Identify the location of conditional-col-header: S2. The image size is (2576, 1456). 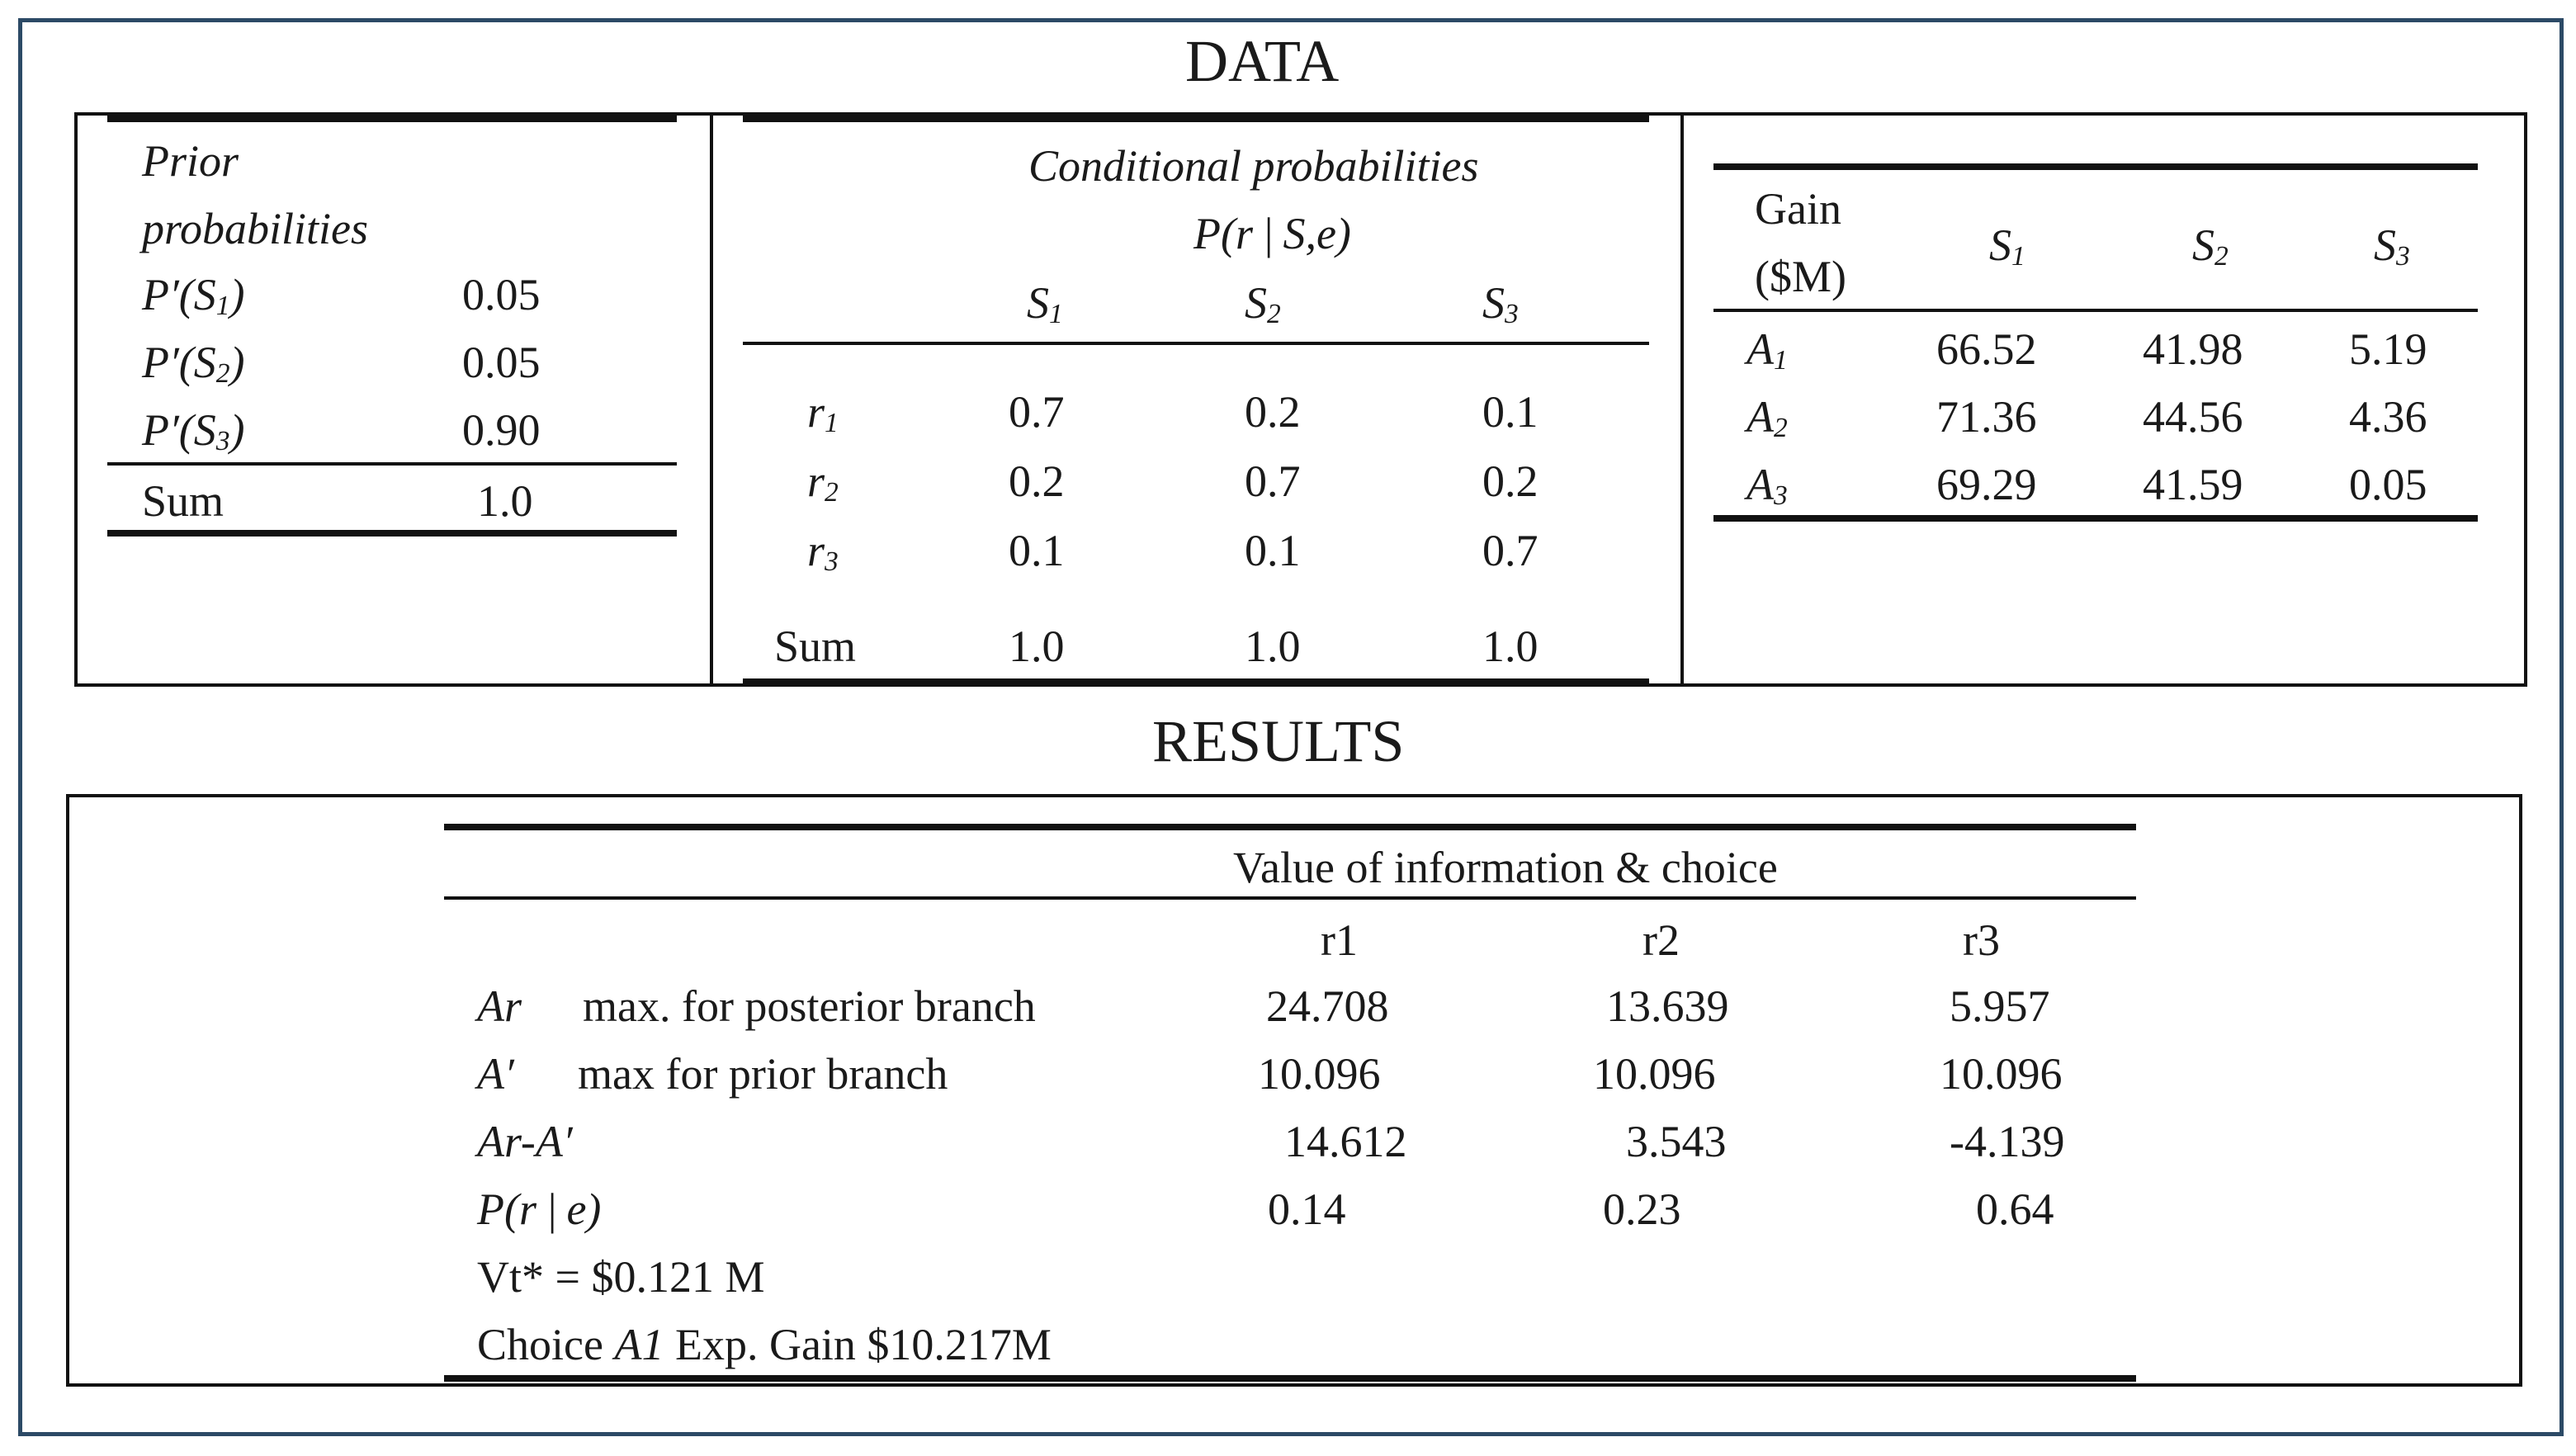
(1263, 304).